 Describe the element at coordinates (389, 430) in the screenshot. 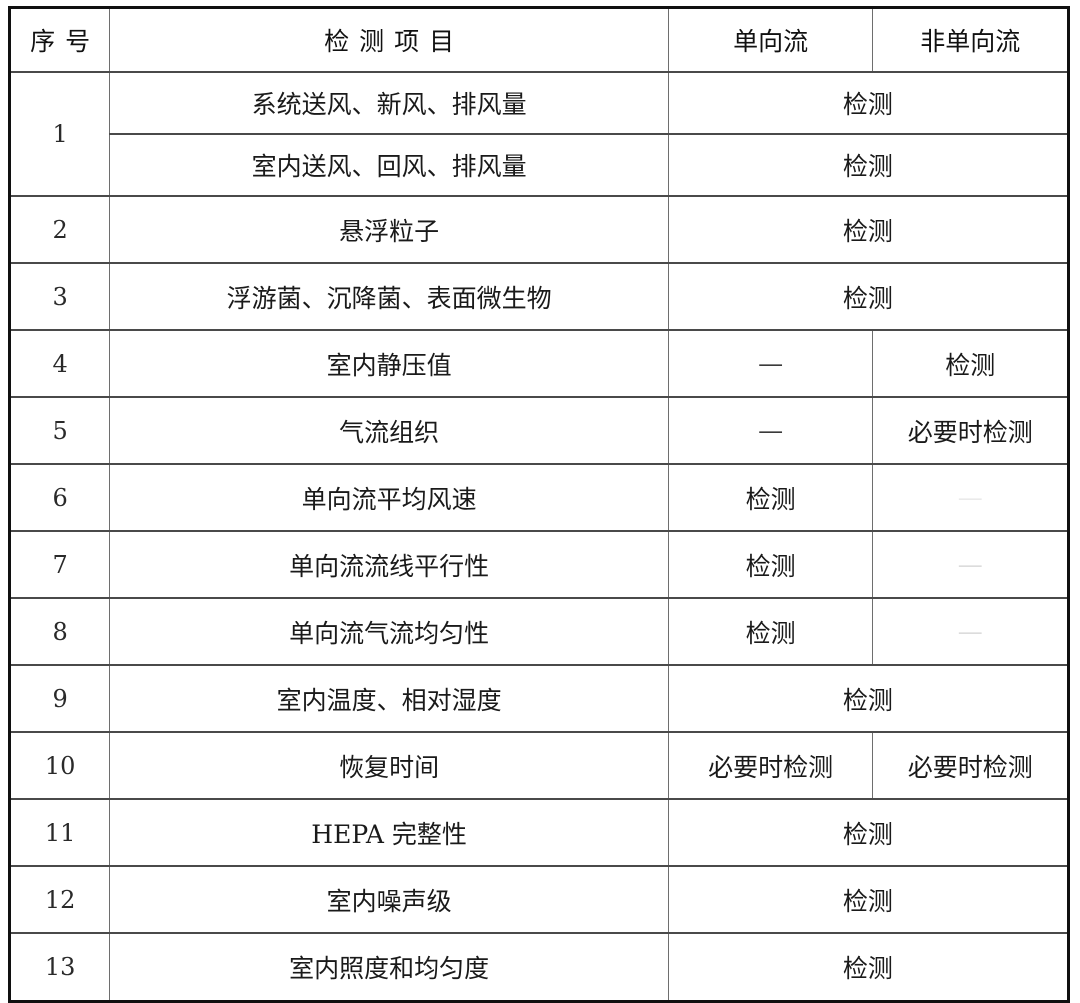

I see `row-item-name: 气流组织` at that location.